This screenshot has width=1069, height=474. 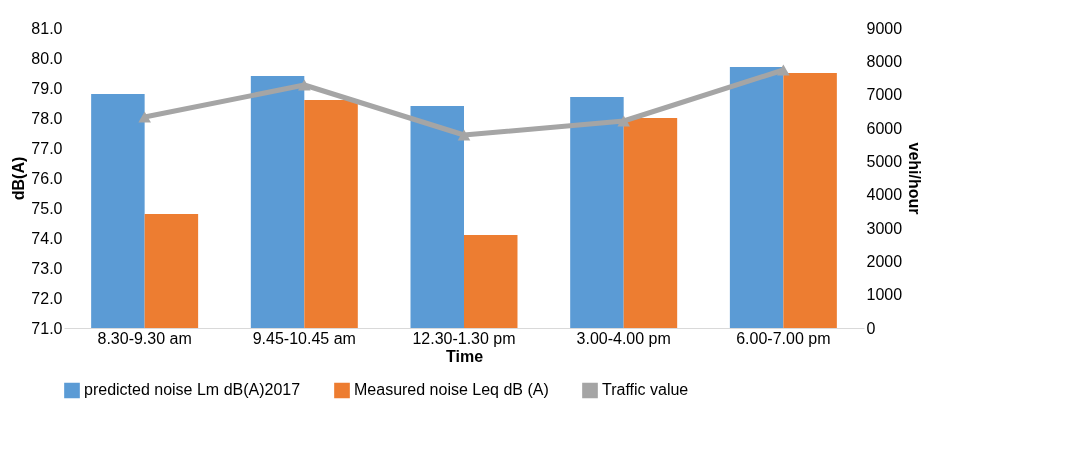 I want to click on y-tick-label: 72.0, so click(x=47, y=298).